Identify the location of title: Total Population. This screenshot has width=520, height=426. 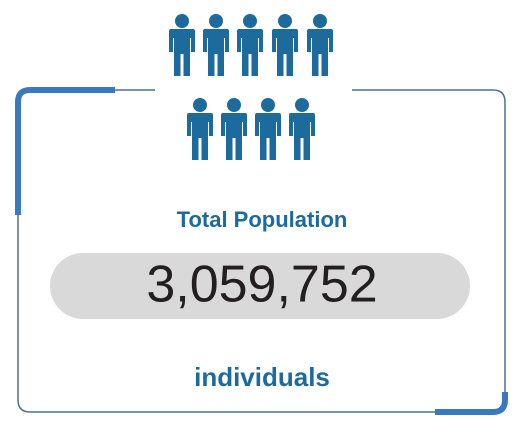
(262, 219).